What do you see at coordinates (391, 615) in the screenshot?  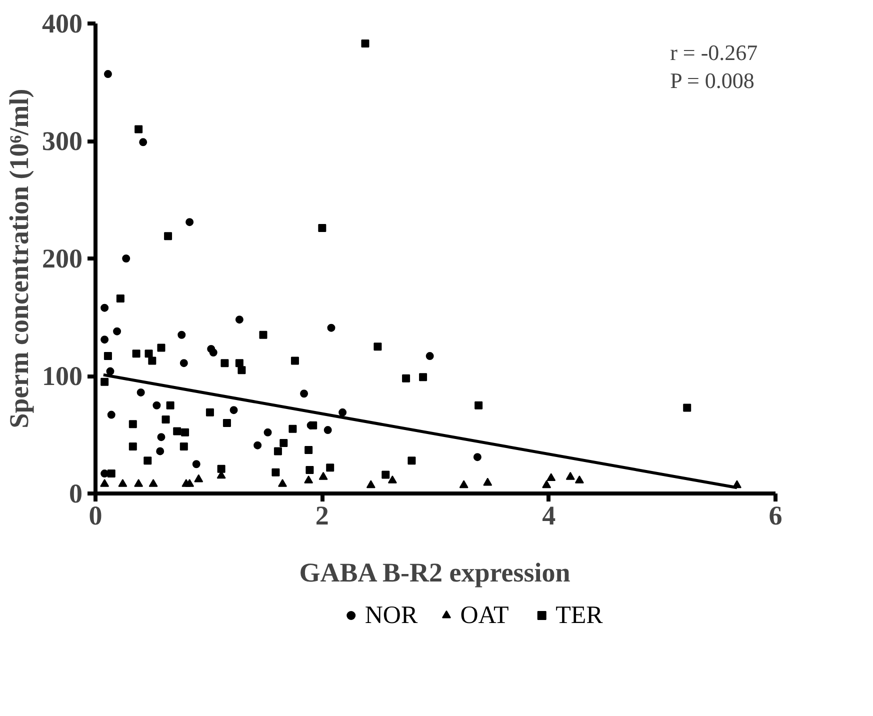 I see `legend-label: NOR` at bounding box center [391, 615].